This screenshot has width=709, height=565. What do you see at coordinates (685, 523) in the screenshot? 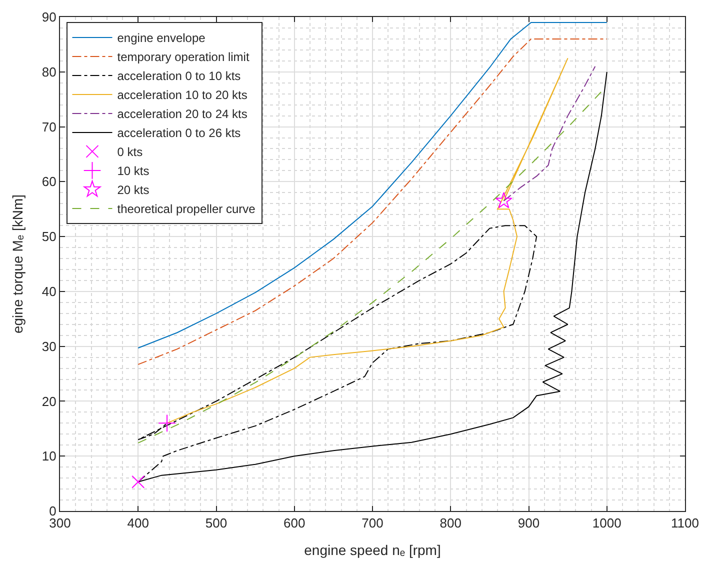
I see `x-tick-label: 1100` at bounding box center [685, 523].